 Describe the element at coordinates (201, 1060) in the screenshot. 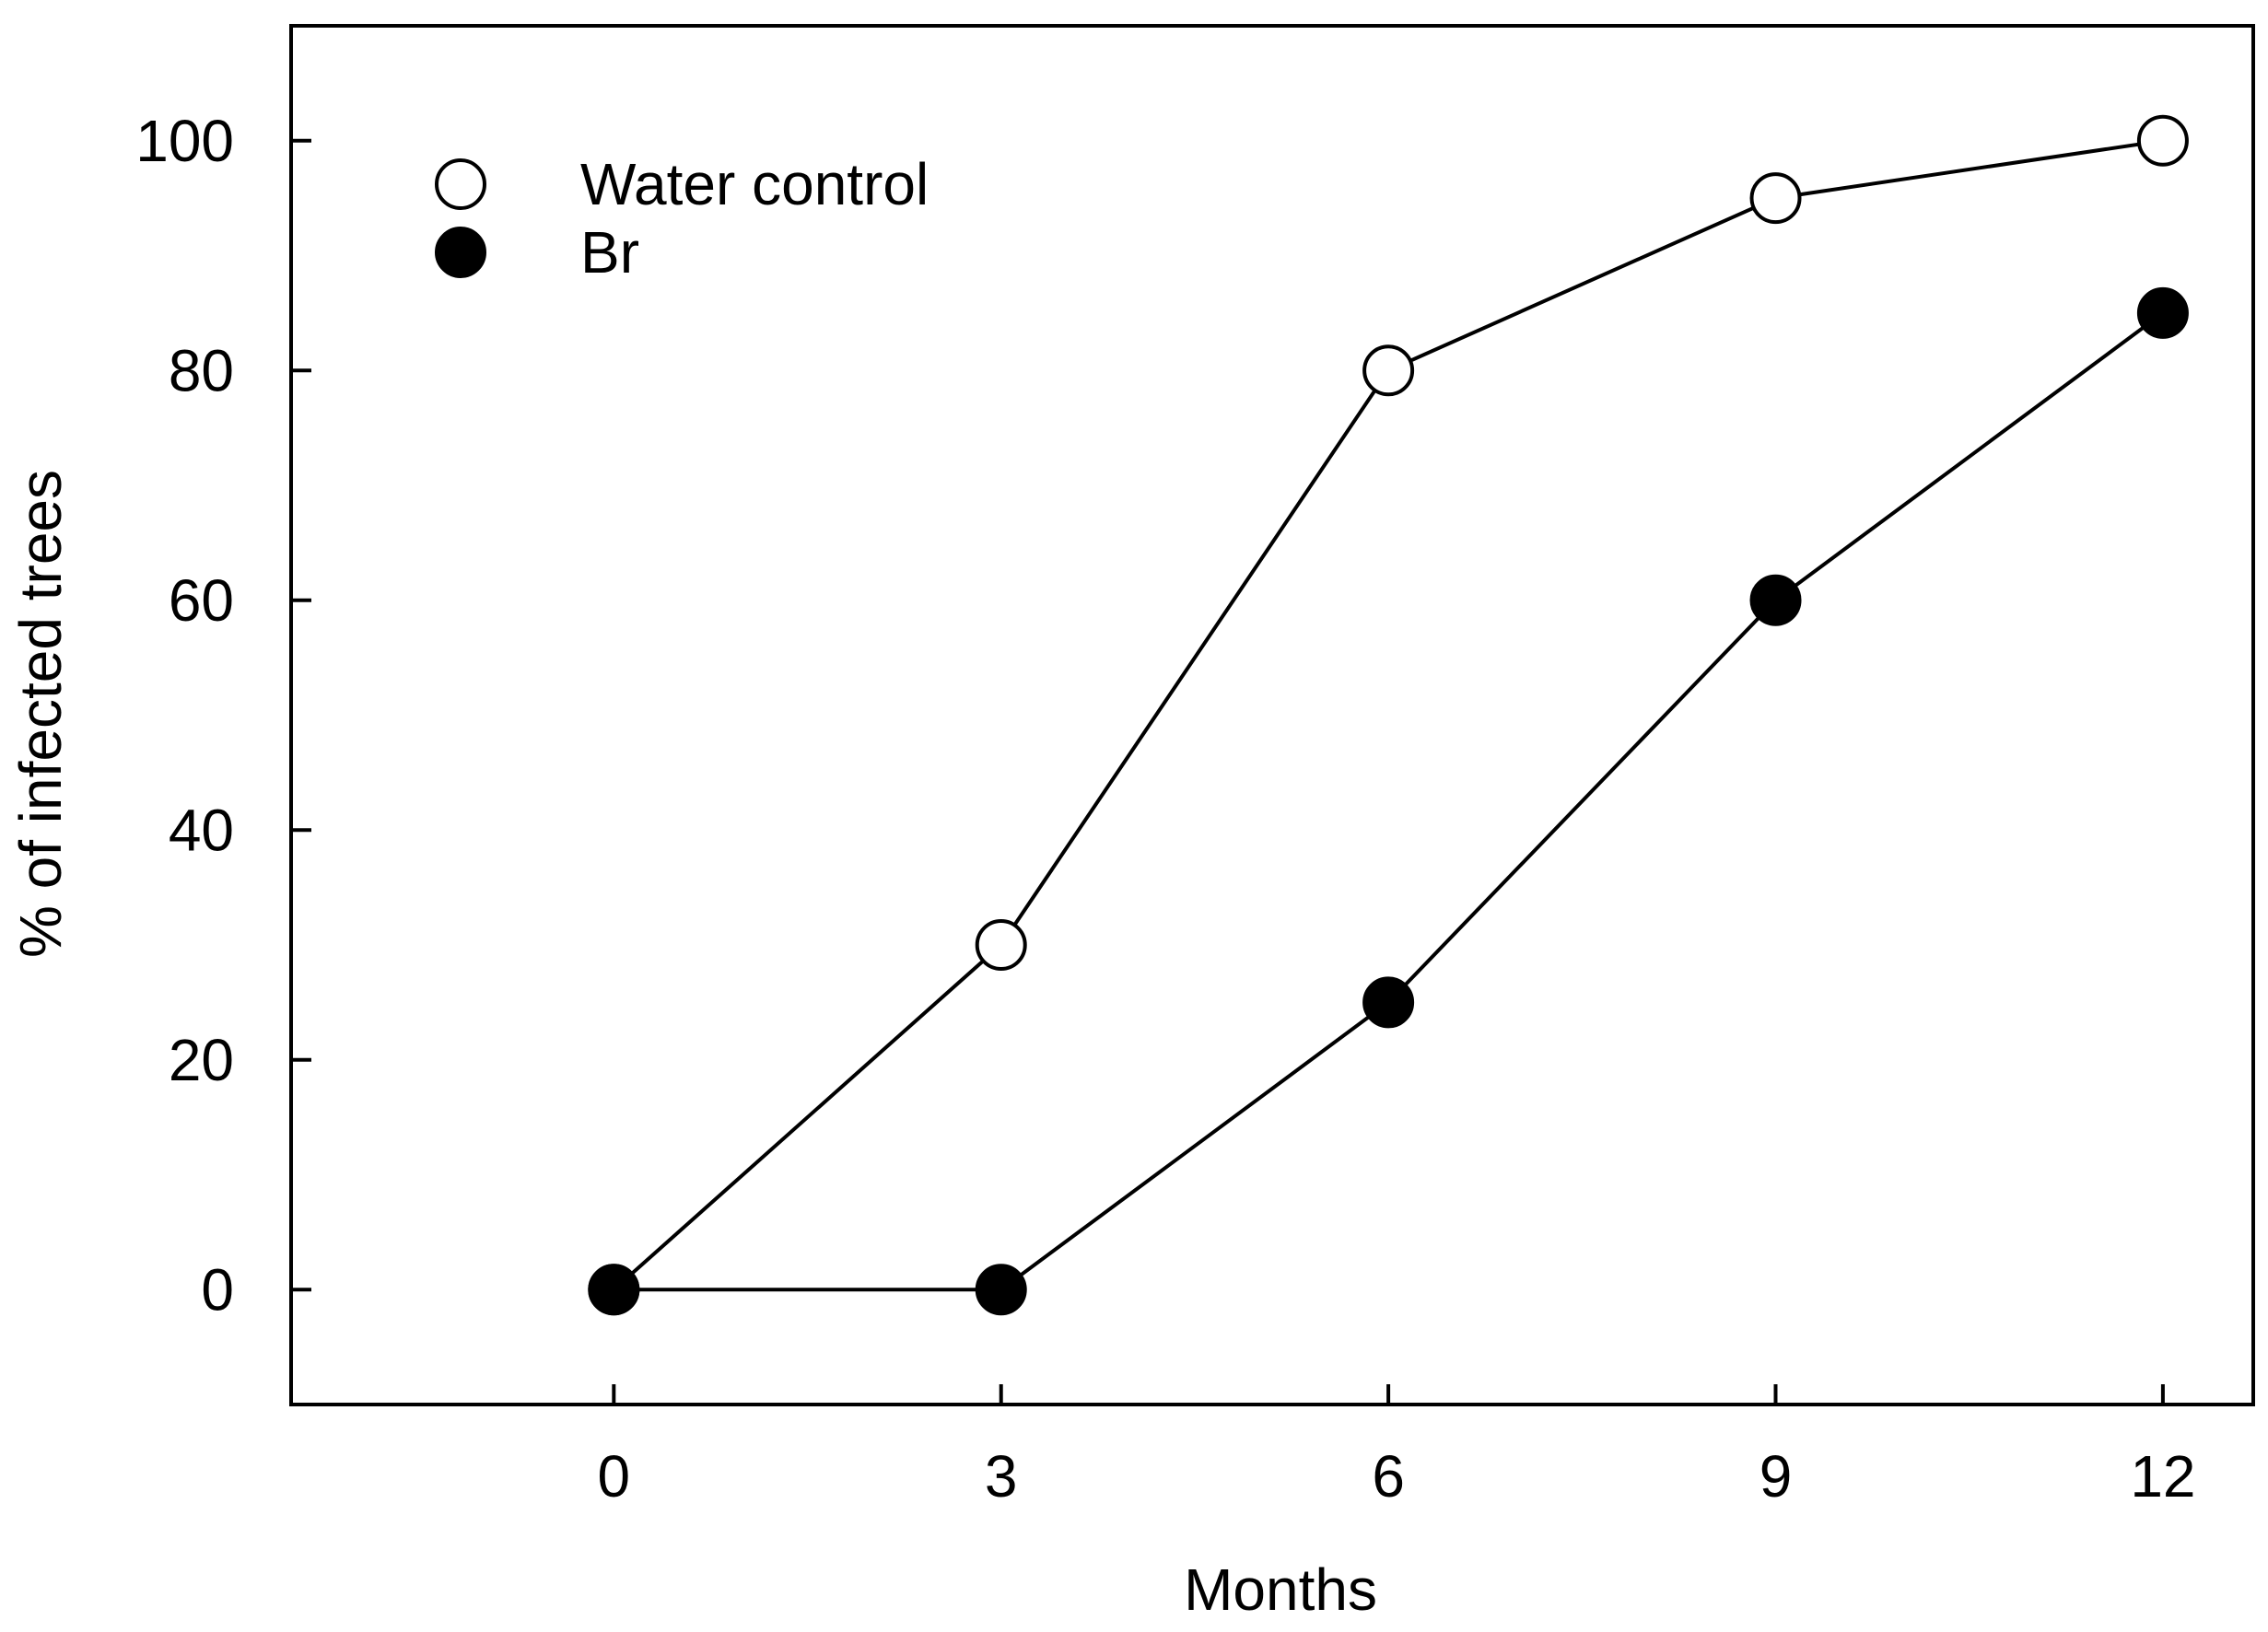

I see `y-tick-label: 20` at that location.